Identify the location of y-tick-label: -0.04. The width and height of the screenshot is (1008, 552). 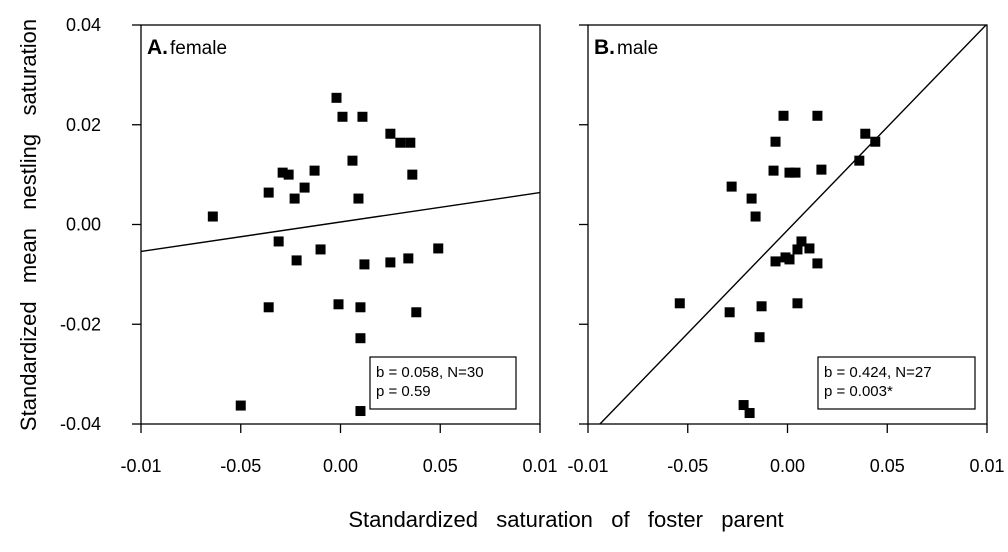
(80, 424).